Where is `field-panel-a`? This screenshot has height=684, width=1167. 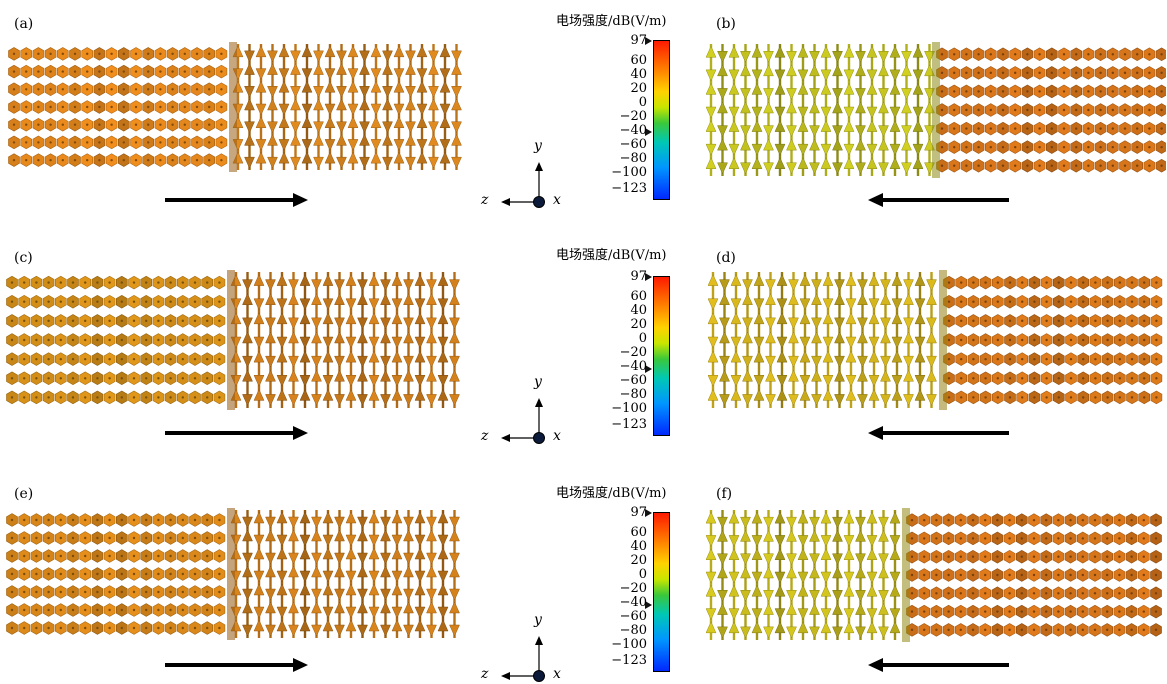
field-panel-a is located at coordinates (235, 107).